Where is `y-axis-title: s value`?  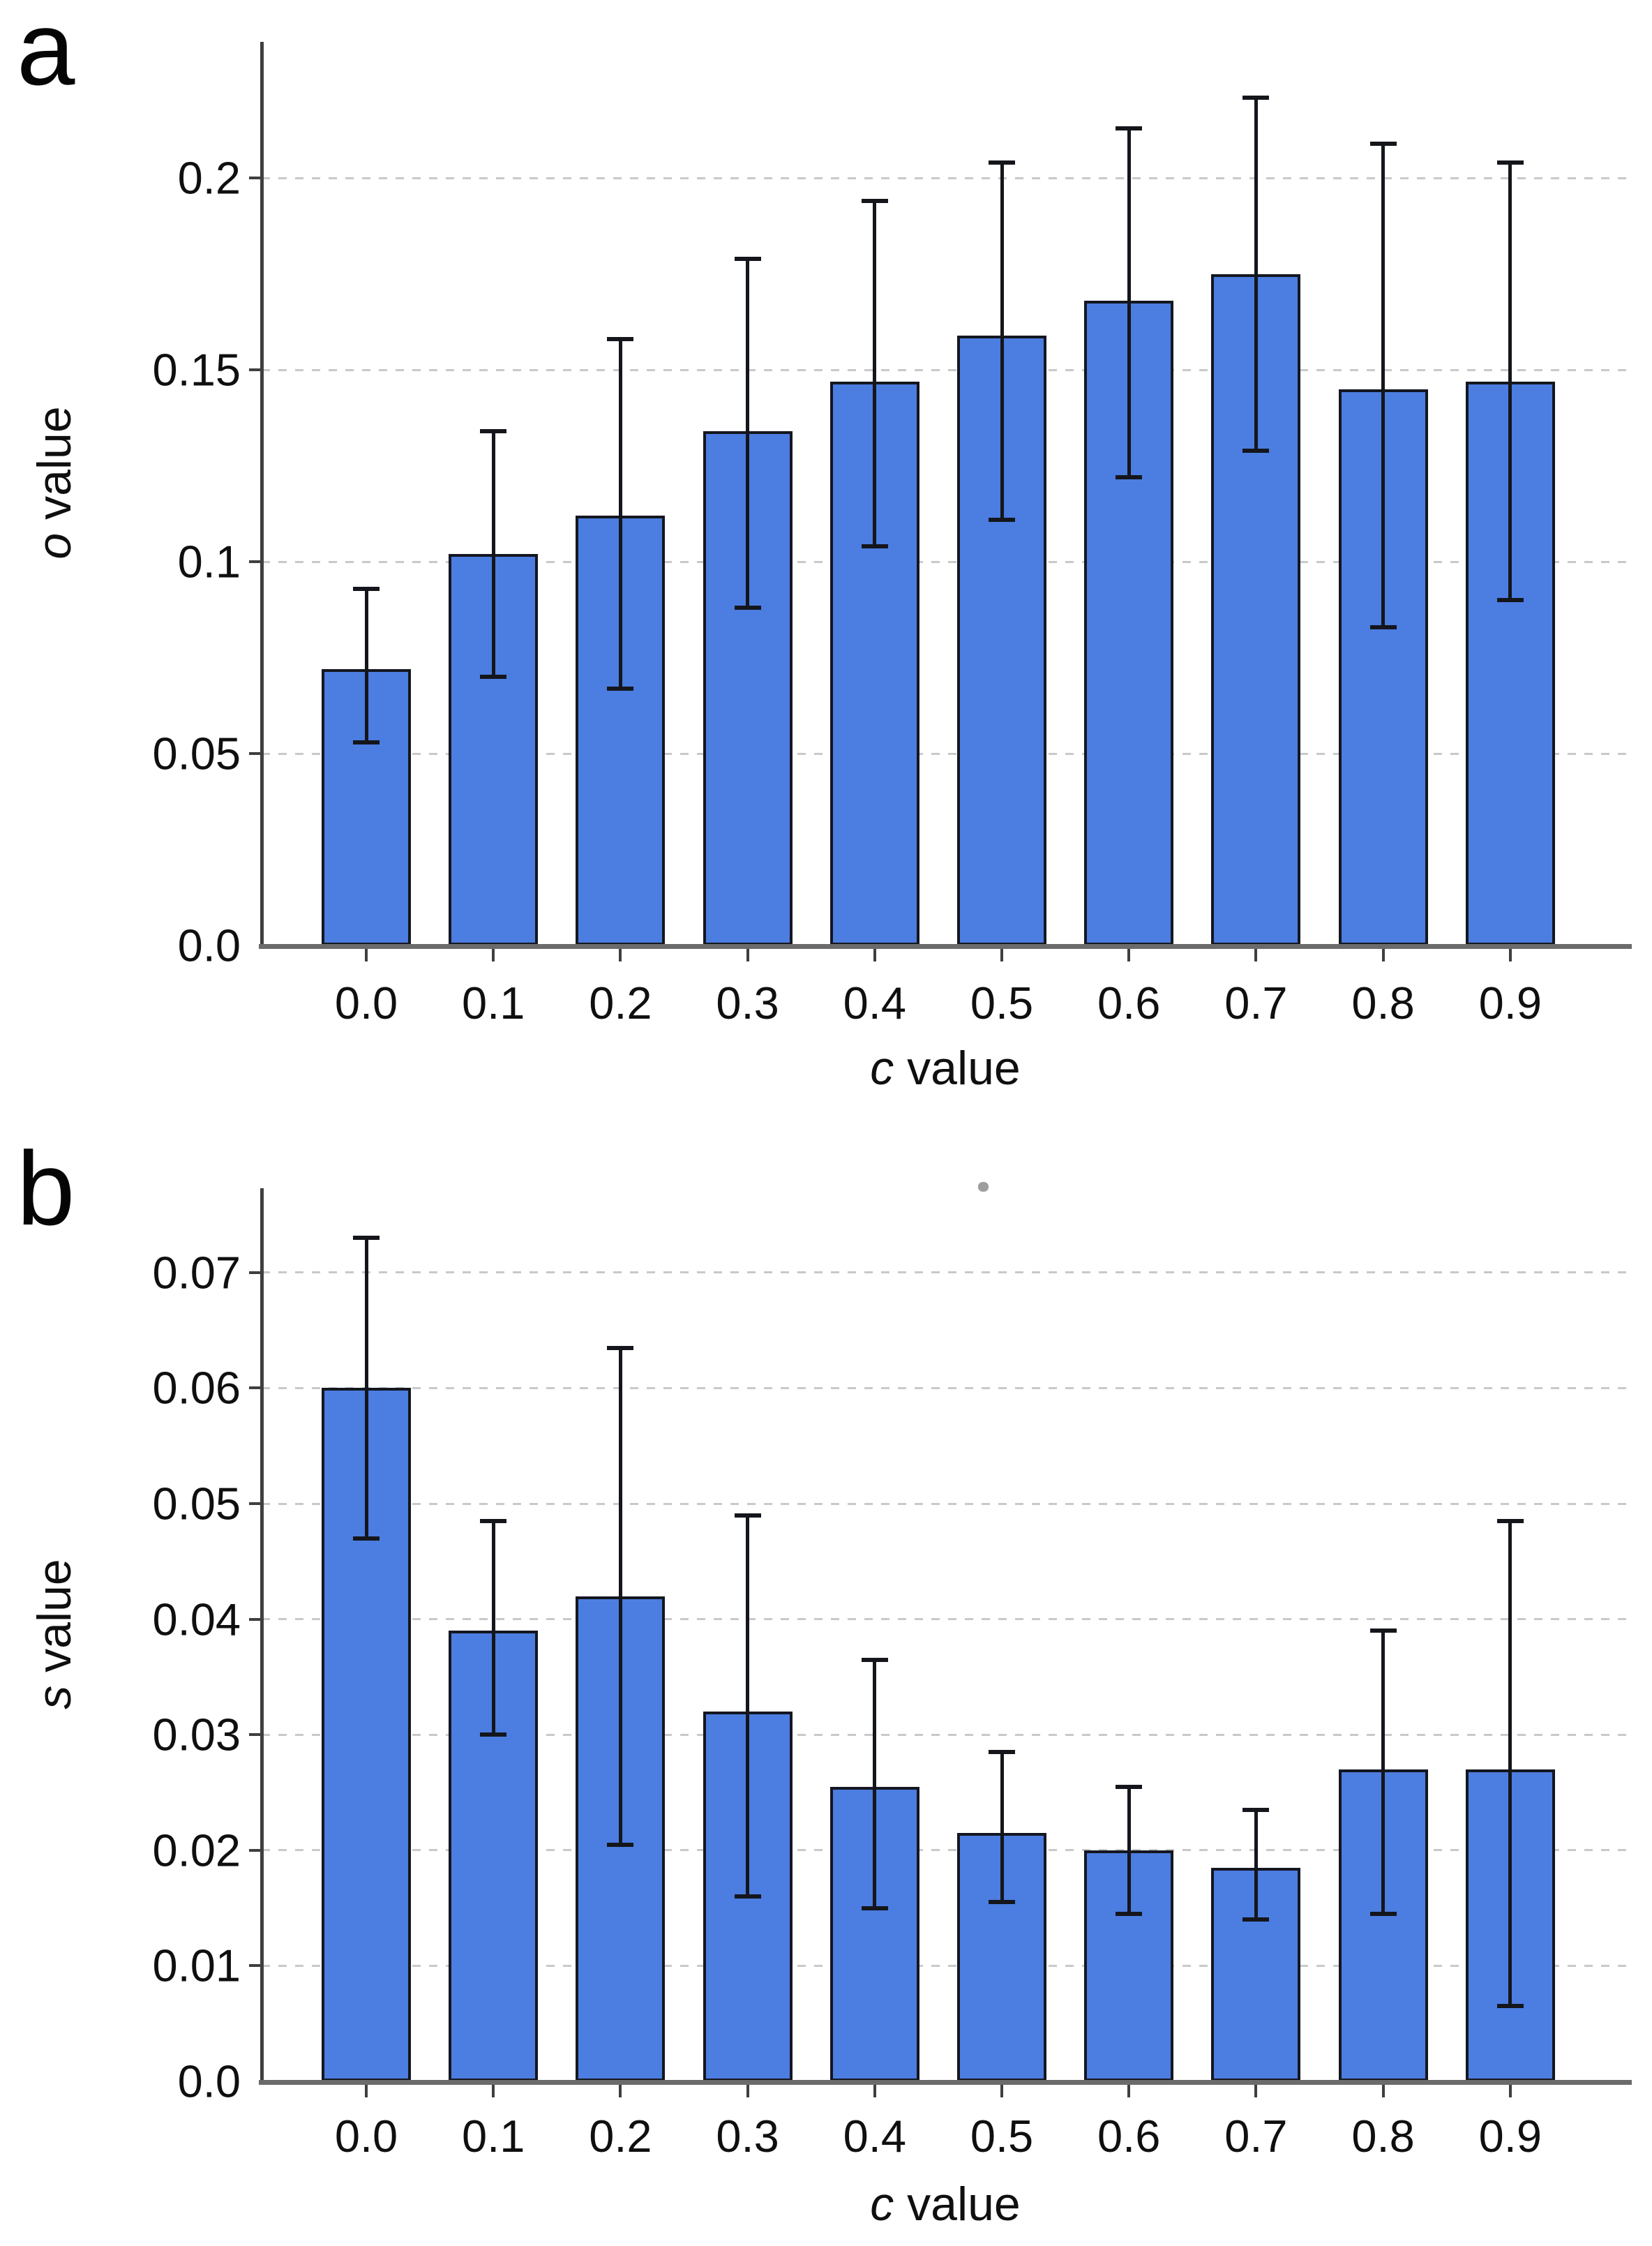 y-axis-title: s value is located at coordinates (54, 1634).